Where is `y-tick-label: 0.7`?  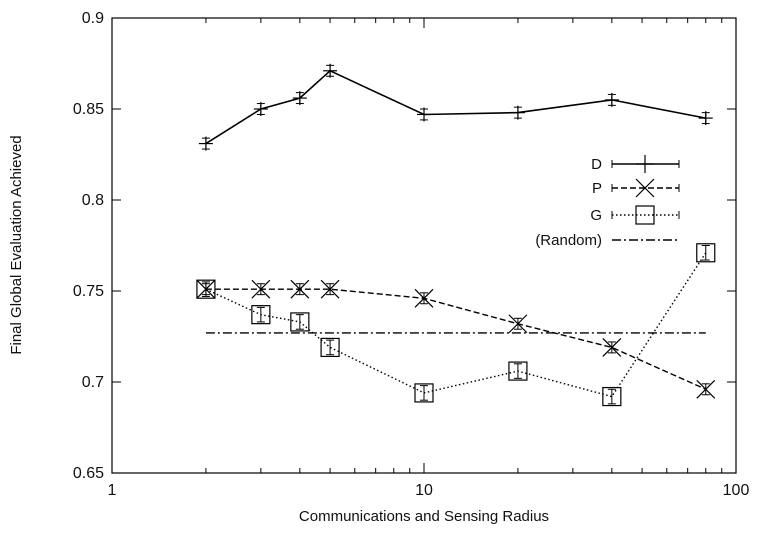 y-tick-label: 0.7 is located at coordinates (93, 382).